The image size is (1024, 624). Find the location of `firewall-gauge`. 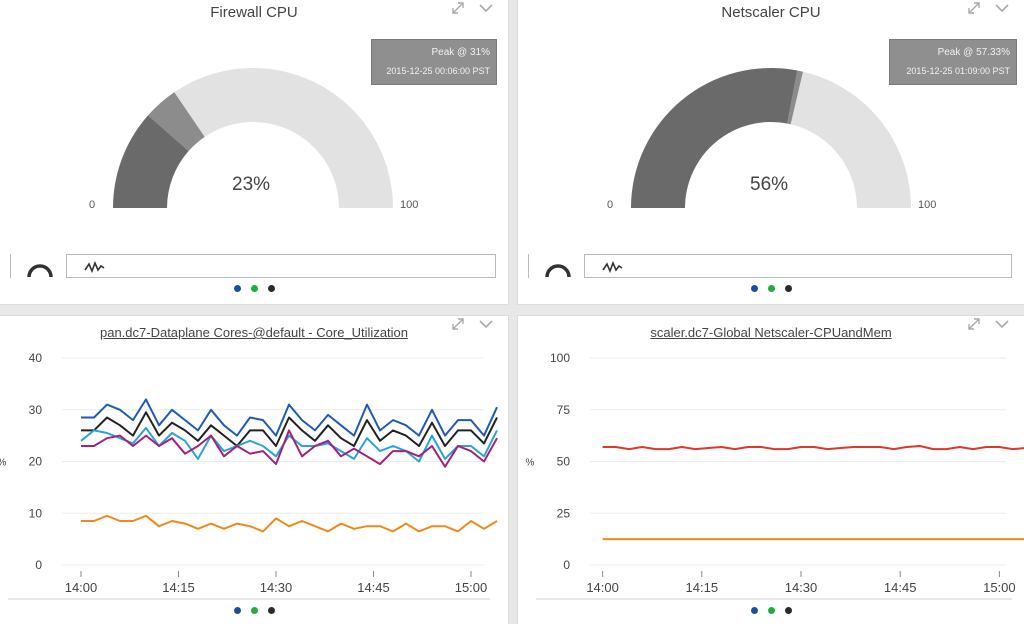

firewall-gauge is located at coordinates (253, 138).